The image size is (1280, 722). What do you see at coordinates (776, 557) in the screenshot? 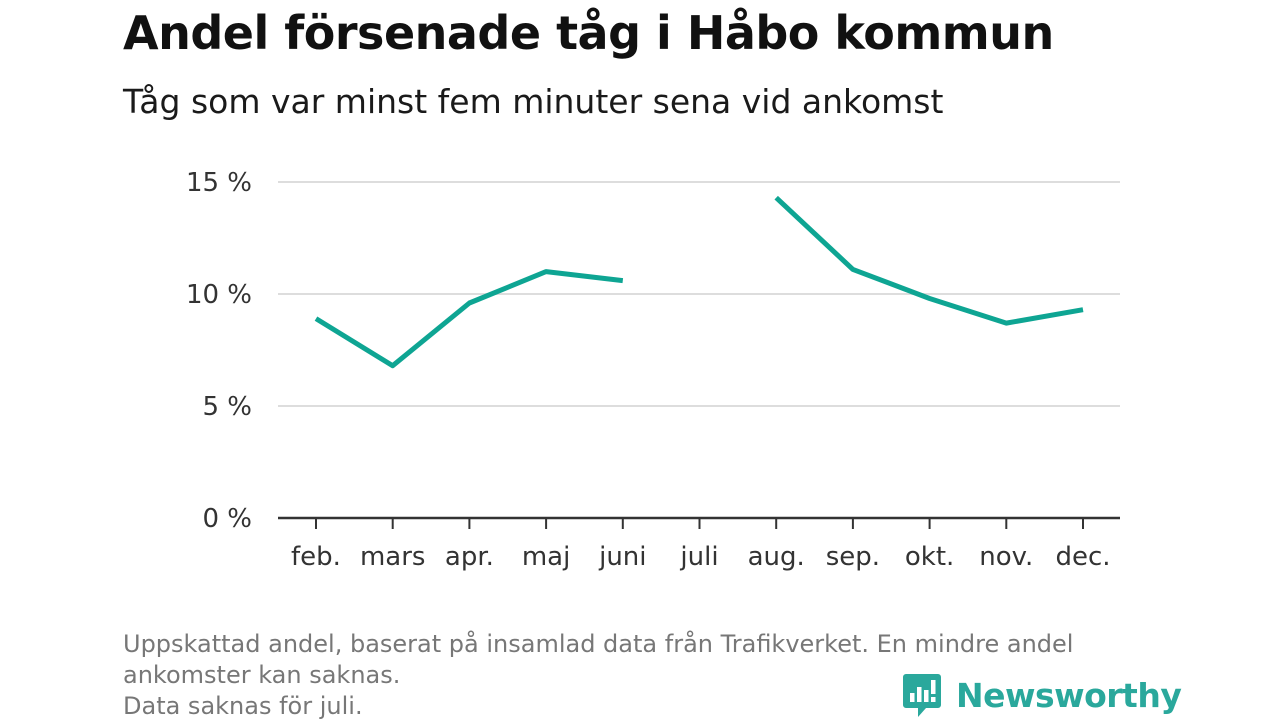
I see `x-tick-label: aug.` at bounding box center [776, 557].